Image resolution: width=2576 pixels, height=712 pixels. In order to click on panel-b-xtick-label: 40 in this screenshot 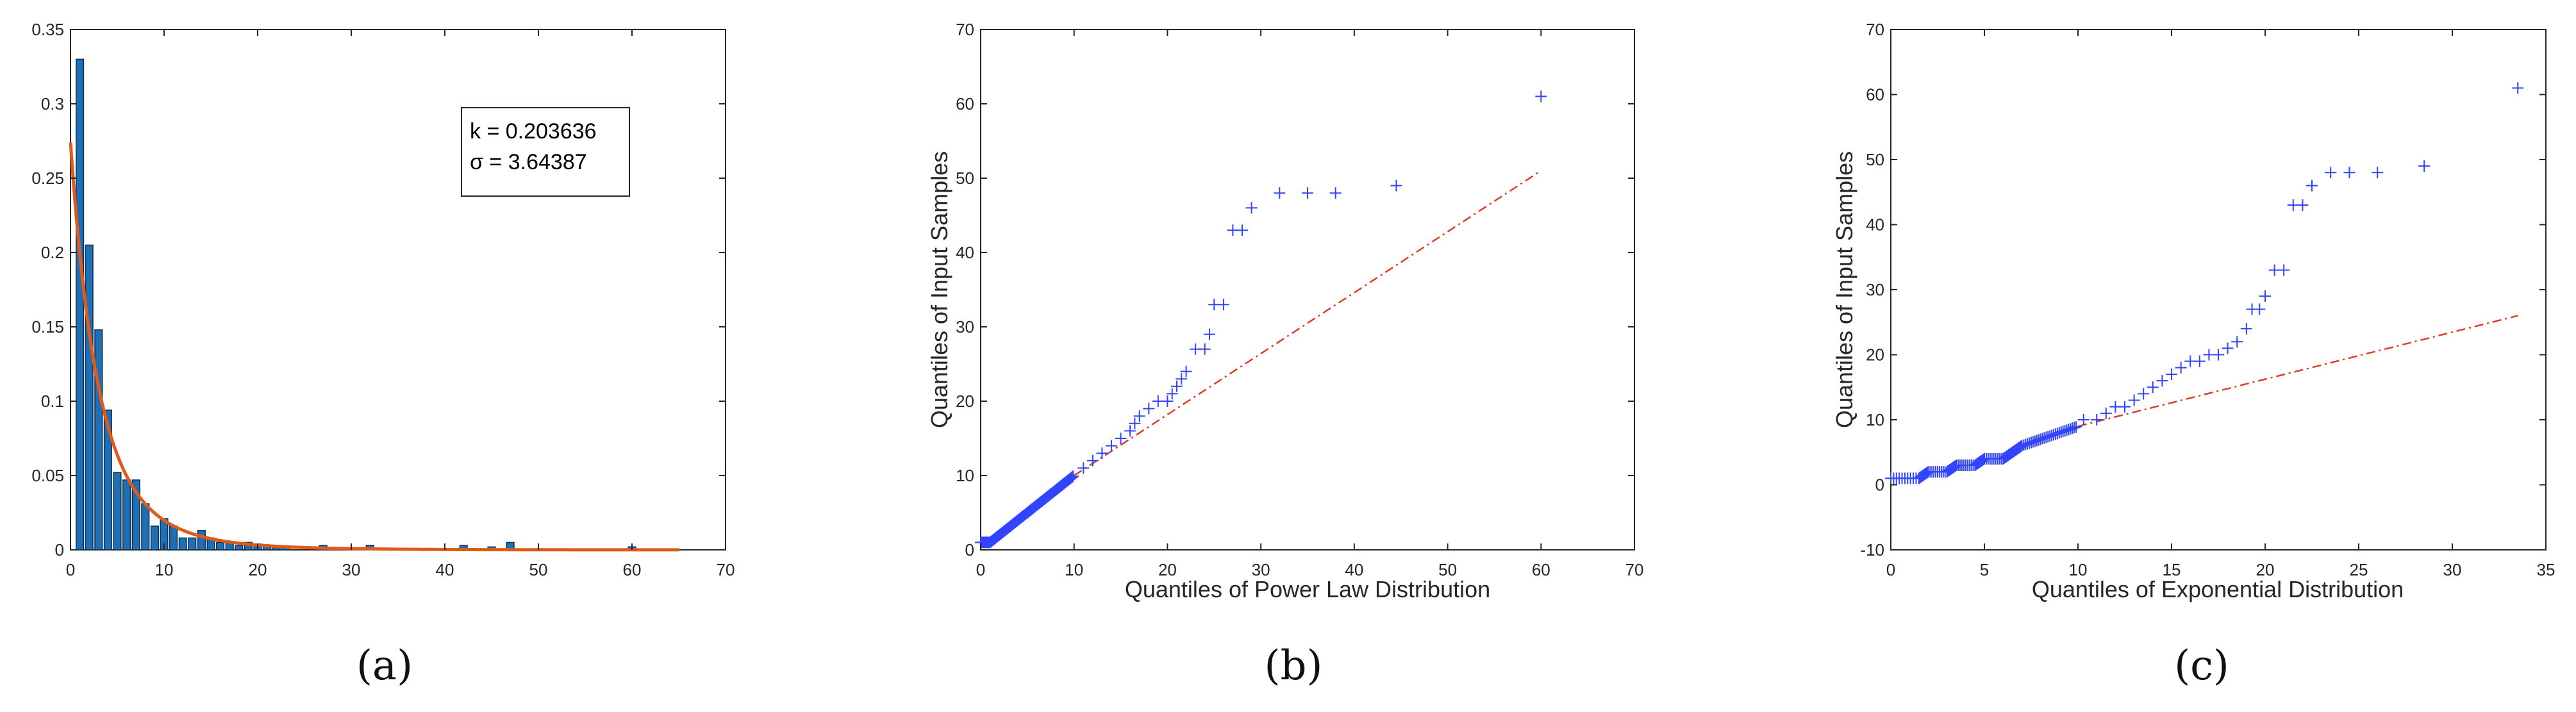, I will do `click(1354, 569)`.